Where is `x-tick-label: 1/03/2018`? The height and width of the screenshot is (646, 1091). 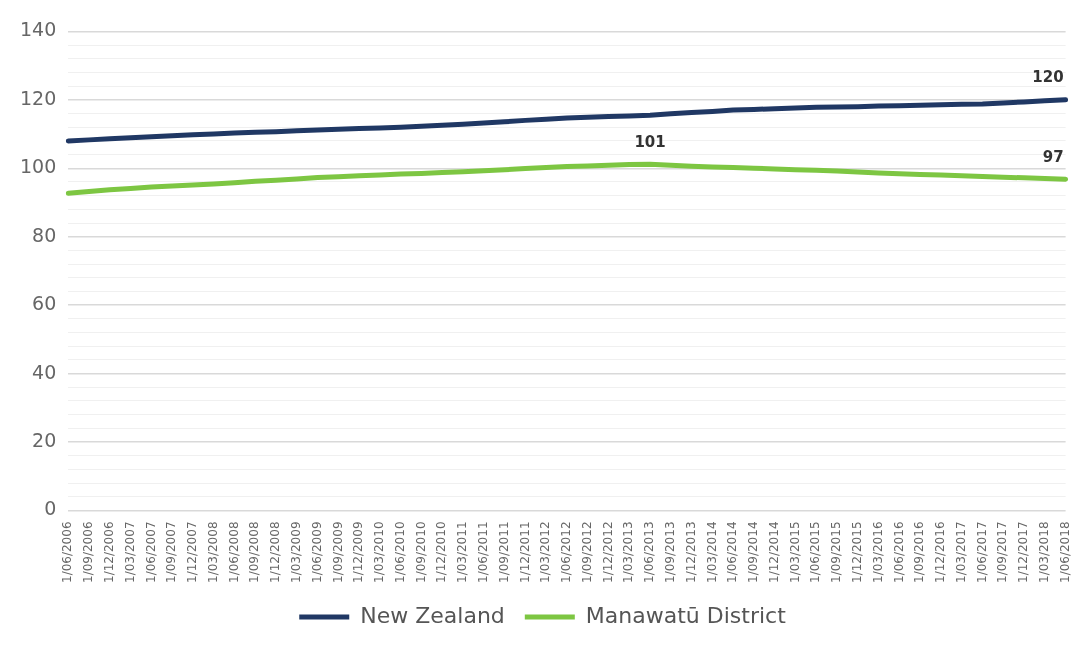
x-tick-label: 1/03/2018 is located at coordinates (1043, 552).